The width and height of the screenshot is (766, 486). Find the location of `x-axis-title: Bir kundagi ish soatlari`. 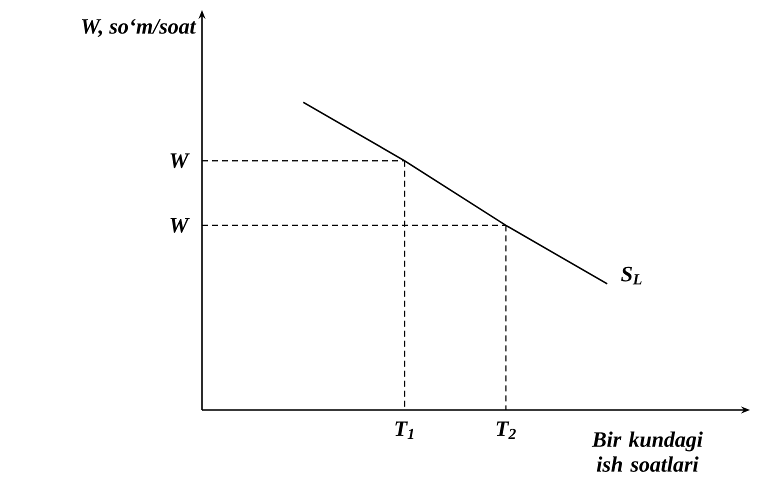

x-axis-title: Bir kundagi ish soatlari is located at coordinates (647, 452).